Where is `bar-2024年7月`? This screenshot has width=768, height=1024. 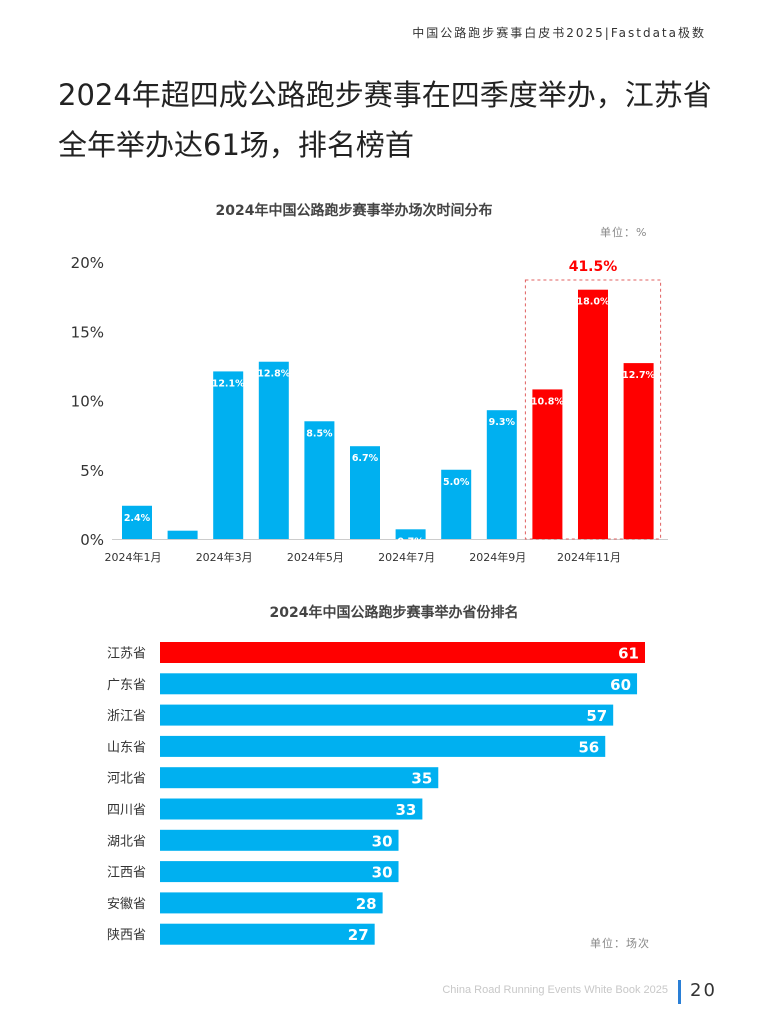
bar-2024年7月 is located at coordinates (410, 534).